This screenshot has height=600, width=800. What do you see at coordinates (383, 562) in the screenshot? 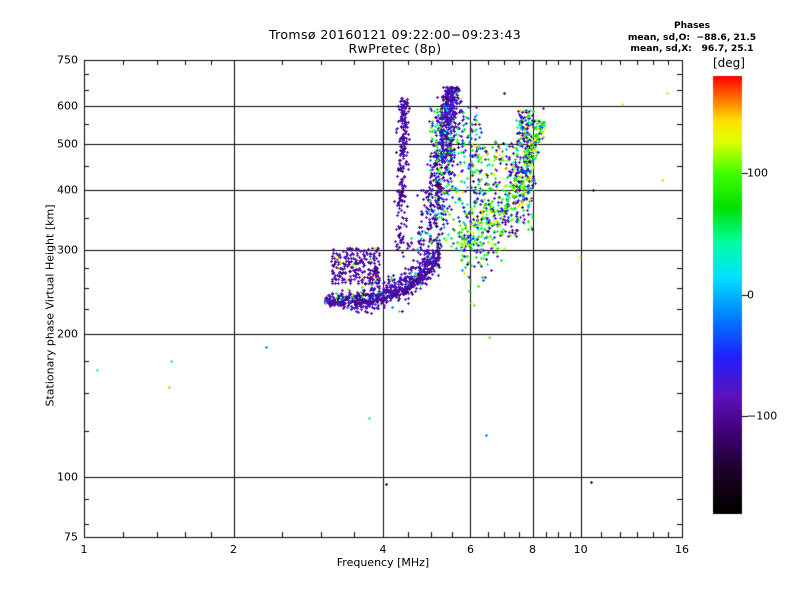
I see `x-axis-label: Frequency [MHz]` at bounding box center [383, 562].